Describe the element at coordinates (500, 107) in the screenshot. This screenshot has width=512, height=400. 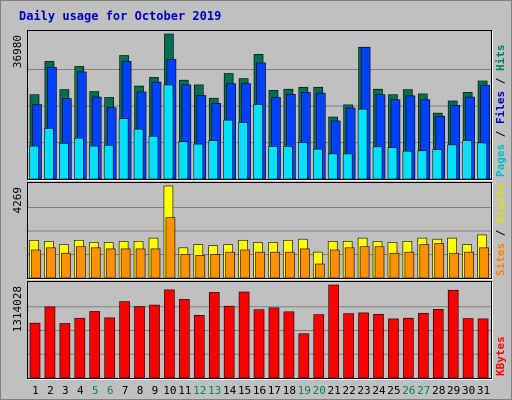
I see `legend-entry: Files` at that location.